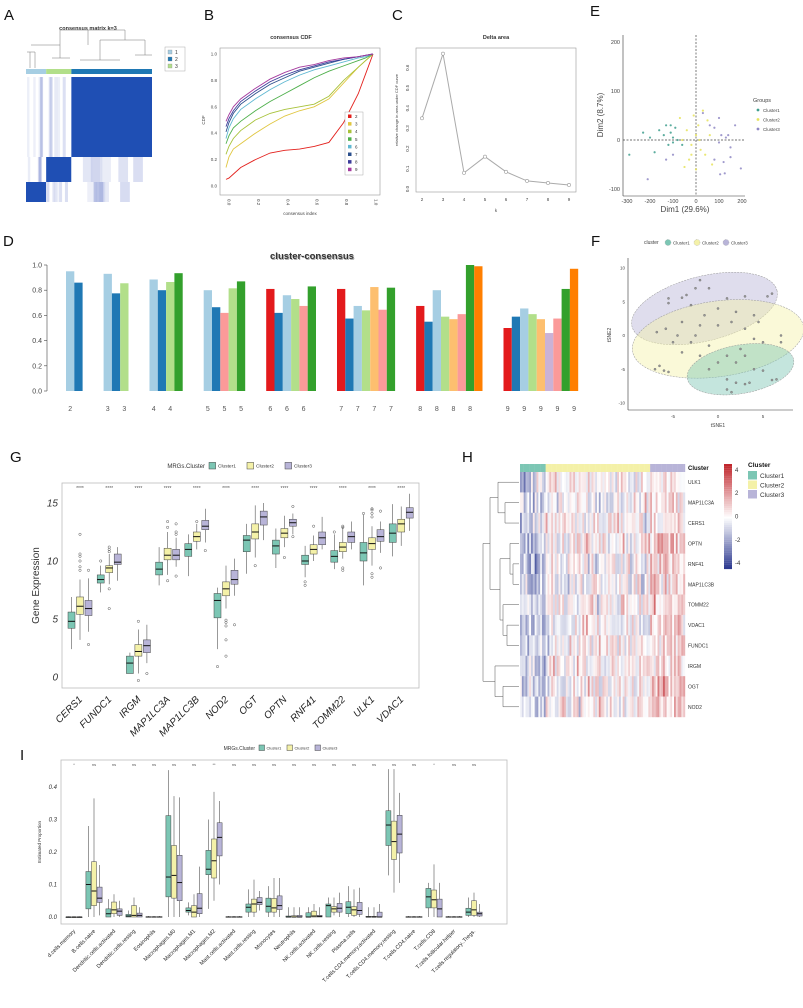 This screenshot has height=1008, width=803. Describe the element at coordinates (548, 199) in the screenshot. I see `x-tick-label: 8` at that location.